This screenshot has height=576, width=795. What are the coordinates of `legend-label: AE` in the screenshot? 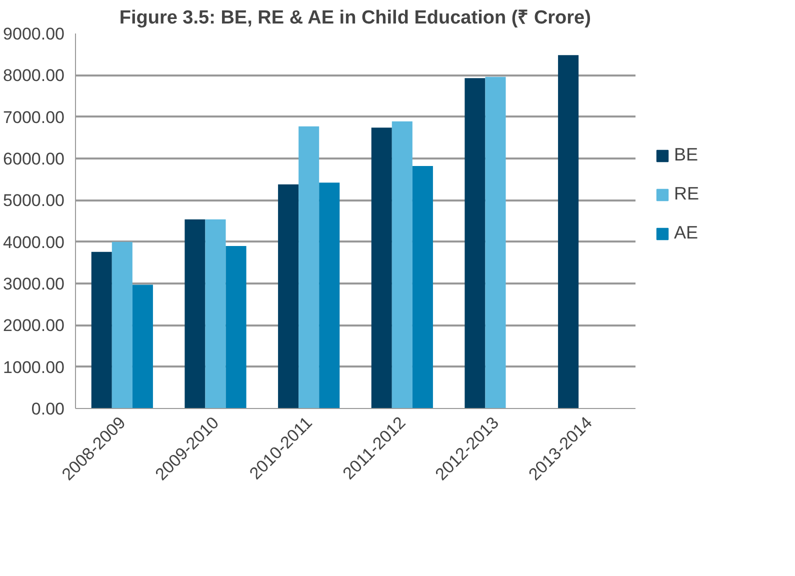 It's located at (686, 233).